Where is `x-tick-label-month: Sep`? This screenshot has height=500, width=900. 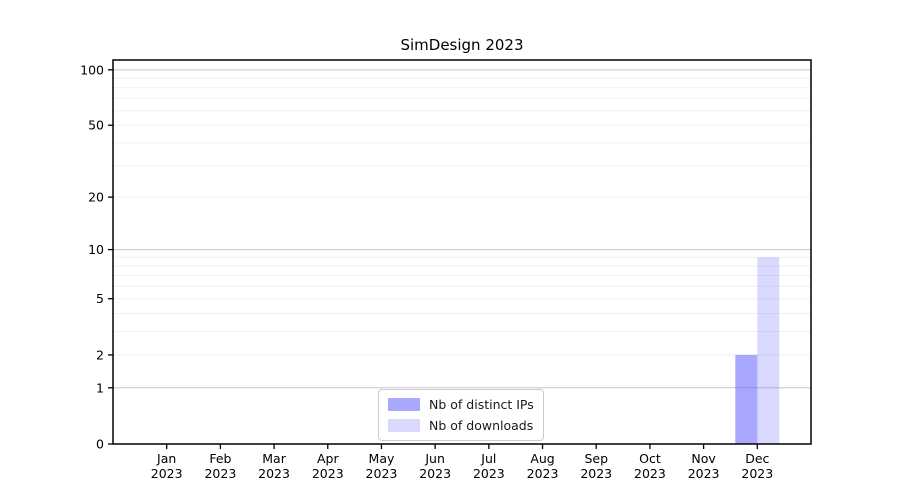
x-tick-label-month: Sep is located at coordinates (596, 458).